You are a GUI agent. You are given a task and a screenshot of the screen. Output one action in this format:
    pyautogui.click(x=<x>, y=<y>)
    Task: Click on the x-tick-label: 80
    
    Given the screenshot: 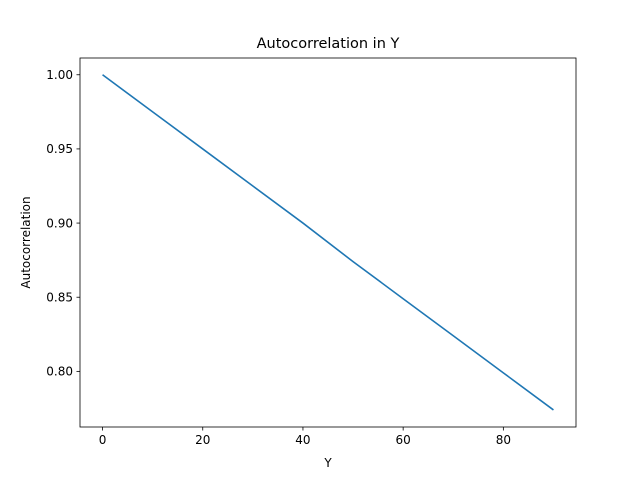 What is the action you would take?
    pyautogui.click(x=503, y=440)
    